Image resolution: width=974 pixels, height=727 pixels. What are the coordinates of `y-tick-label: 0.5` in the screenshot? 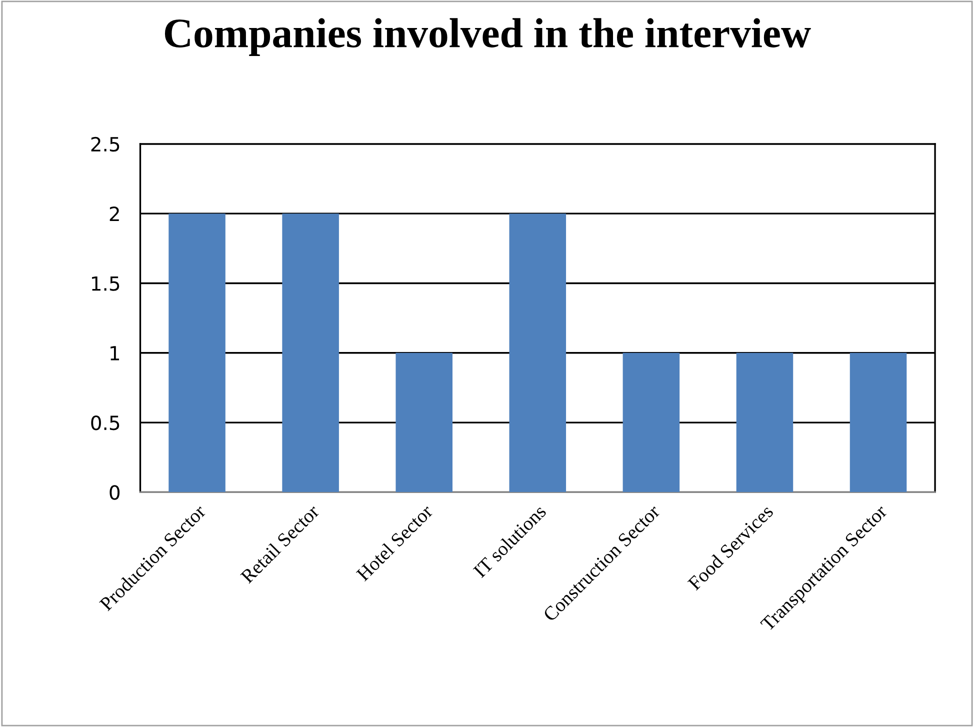 It's located at (105, 422).